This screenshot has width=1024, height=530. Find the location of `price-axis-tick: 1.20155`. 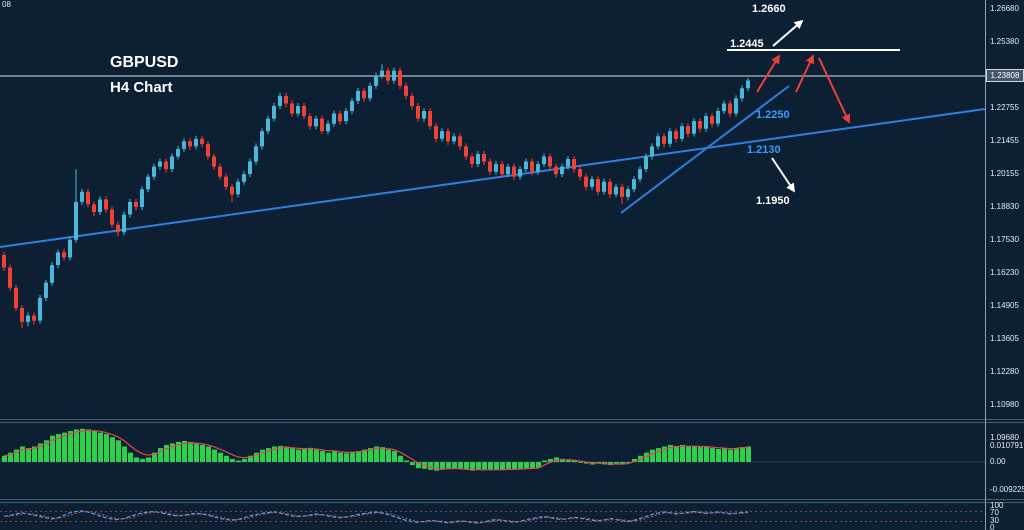

price-axis-tick: 1.20155 is located at coordinates (1004, 173).